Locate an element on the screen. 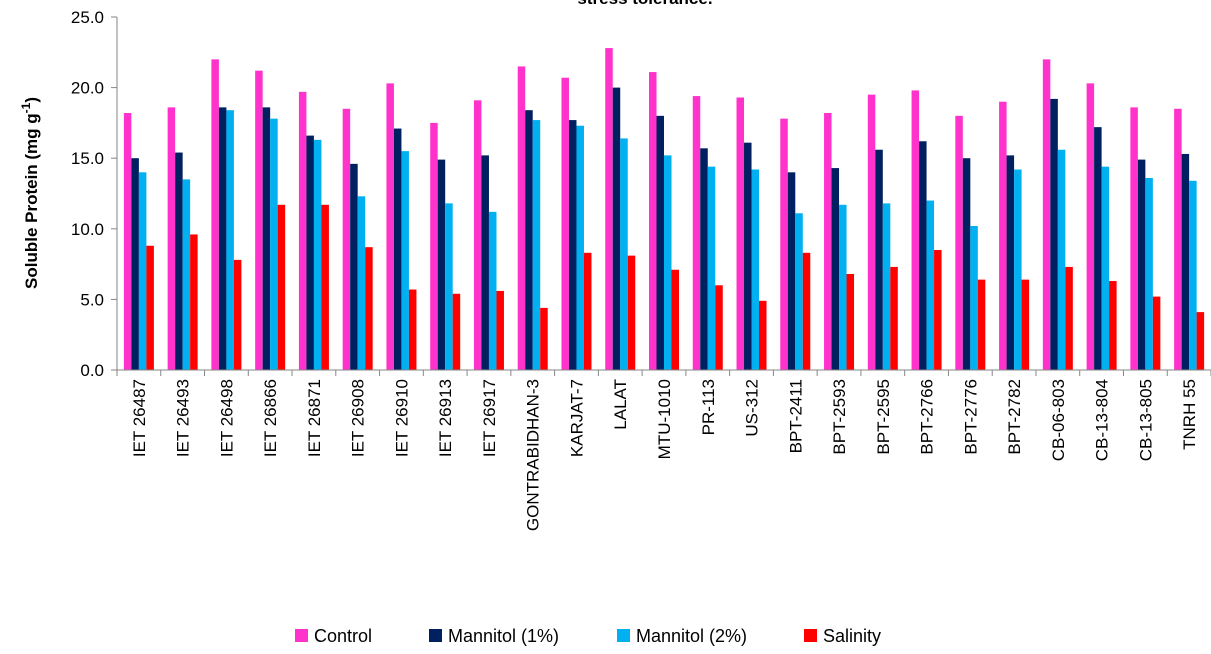  x-tick-label-bpt-2782: BPT-2782 is located at coordinates (1014, 417).